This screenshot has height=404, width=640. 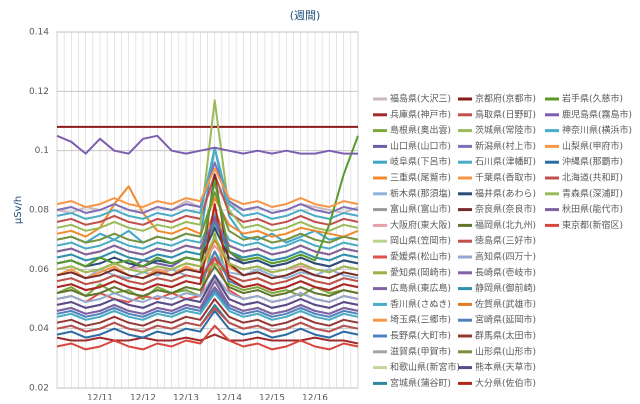 What do you see at coordinates (420, 288) in the screenshot?
I see `legend-label: 広島県(東広島)` at bounding box center [420, 288].